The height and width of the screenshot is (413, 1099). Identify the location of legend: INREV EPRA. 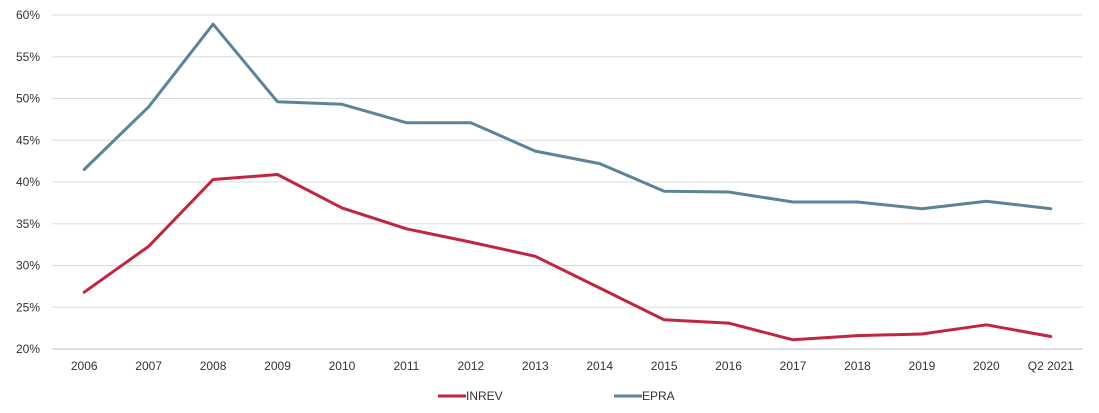
(556, 396).